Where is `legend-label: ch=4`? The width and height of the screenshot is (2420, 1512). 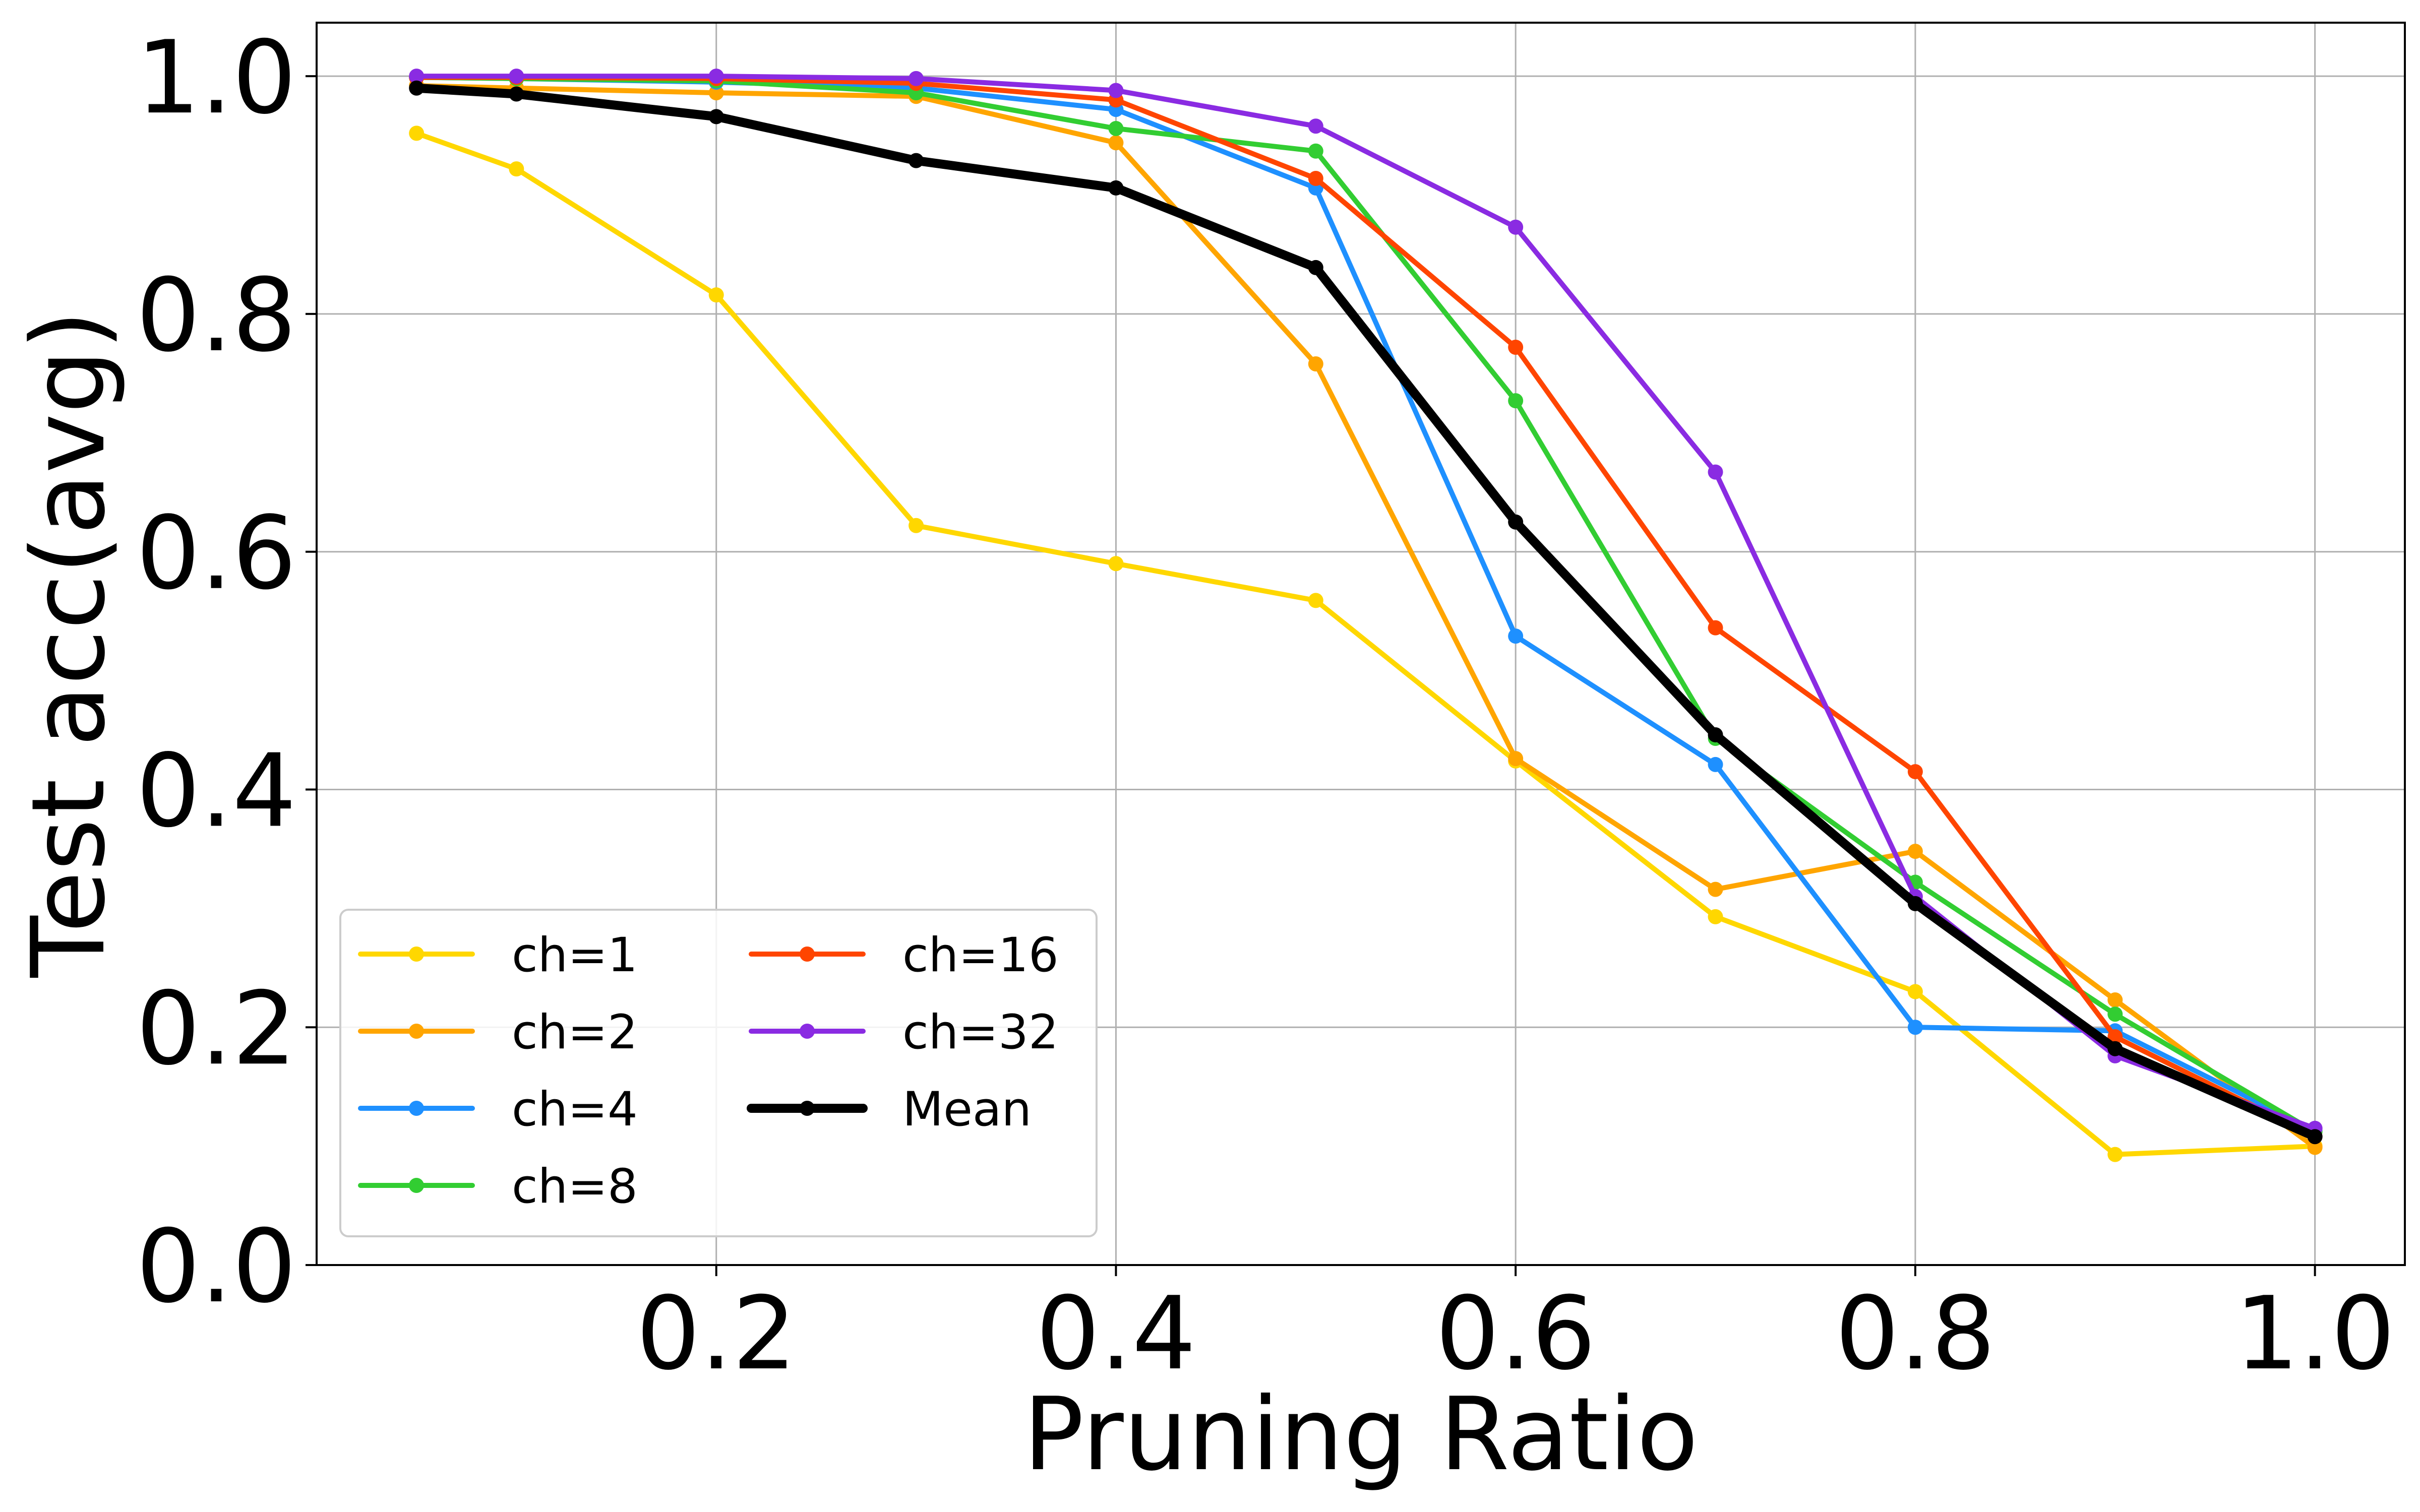
legend-label: ch=4 is located at coordinates (575, 1110).